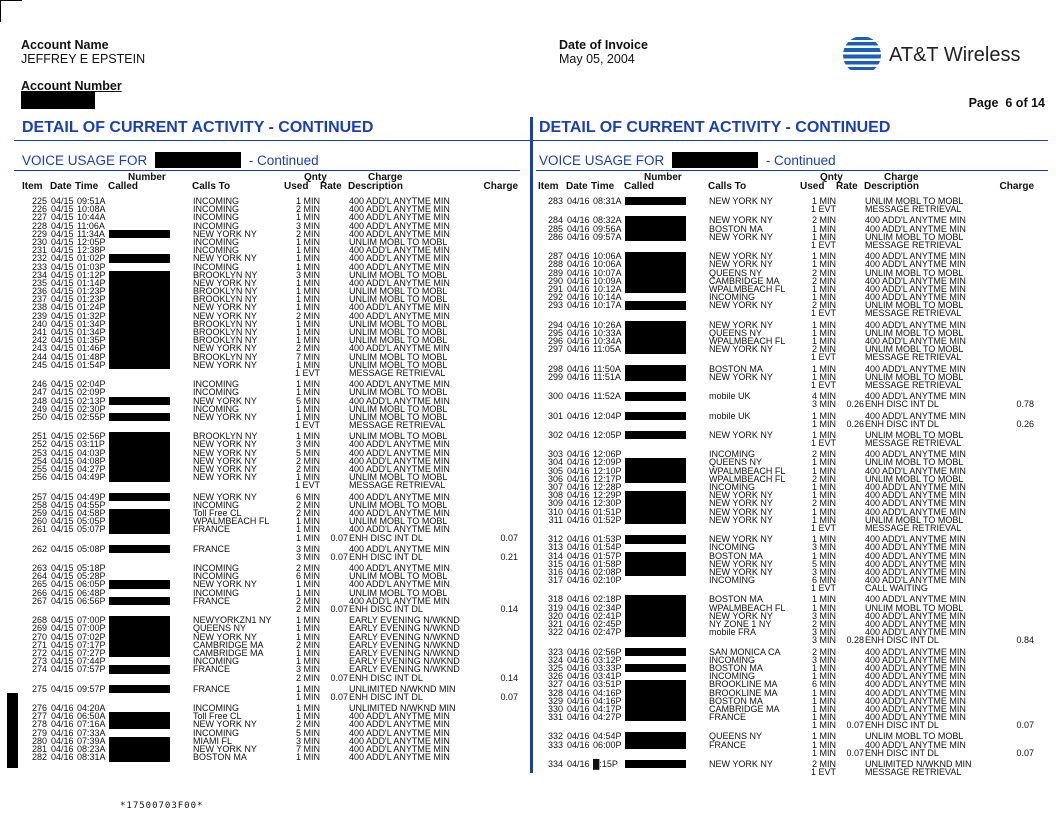 The image size is (1056, 816). I want to click on item-number: 316, so click(555, 571).